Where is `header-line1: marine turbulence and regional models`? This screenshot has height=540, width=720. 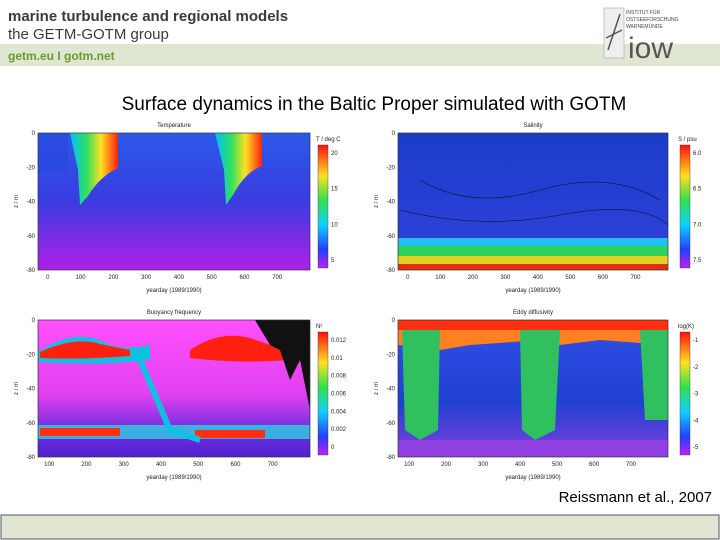 header-line1: marine turbulence and regional models is located at coordinates (148, 16).